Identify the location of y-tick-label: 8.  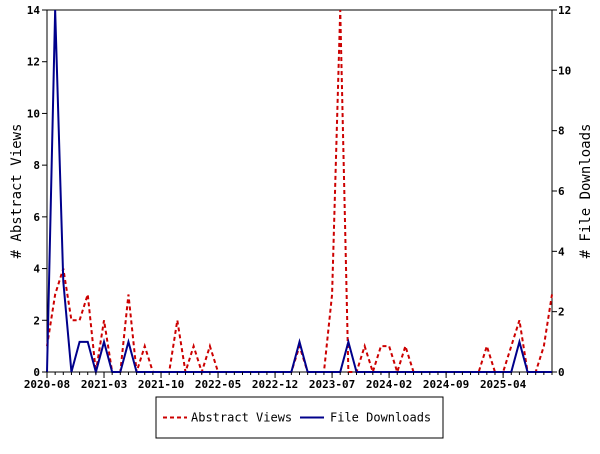
(36, 165).